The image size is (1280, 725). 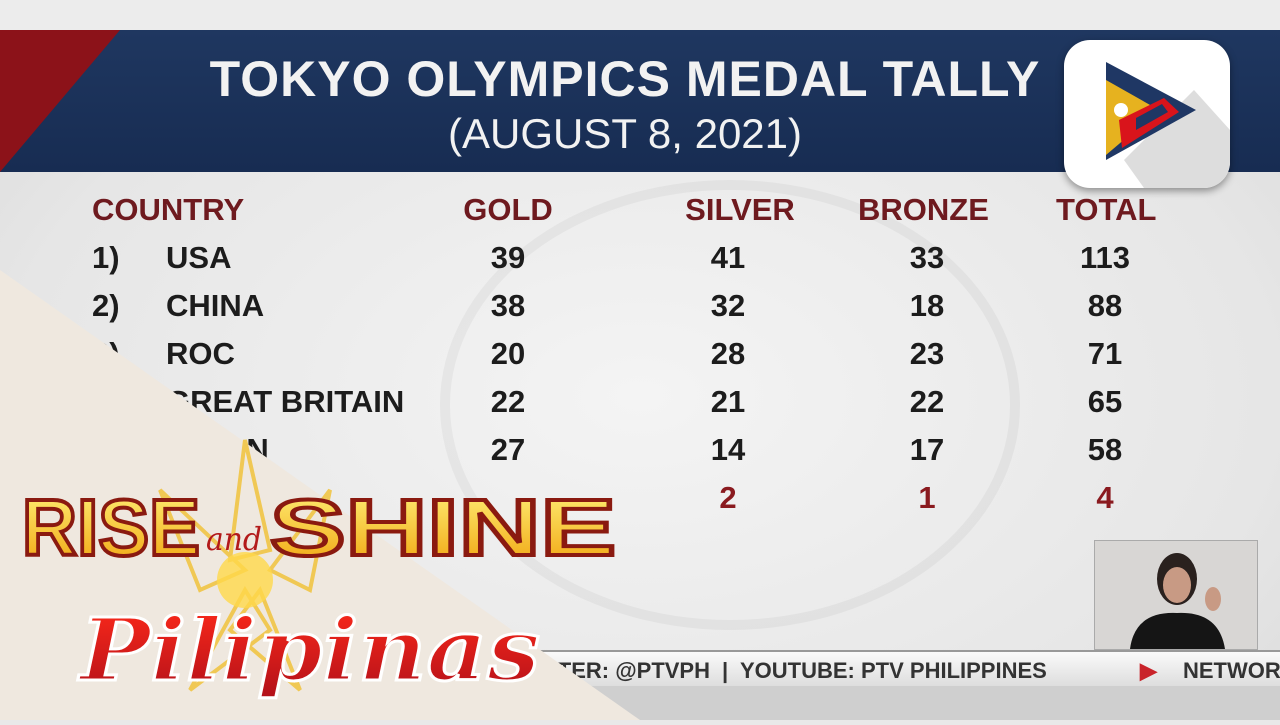 What do you see at coordinates (927, 305) in the screenshot?
I see `cell-bronze: 18` at bounding box center [927, 305].